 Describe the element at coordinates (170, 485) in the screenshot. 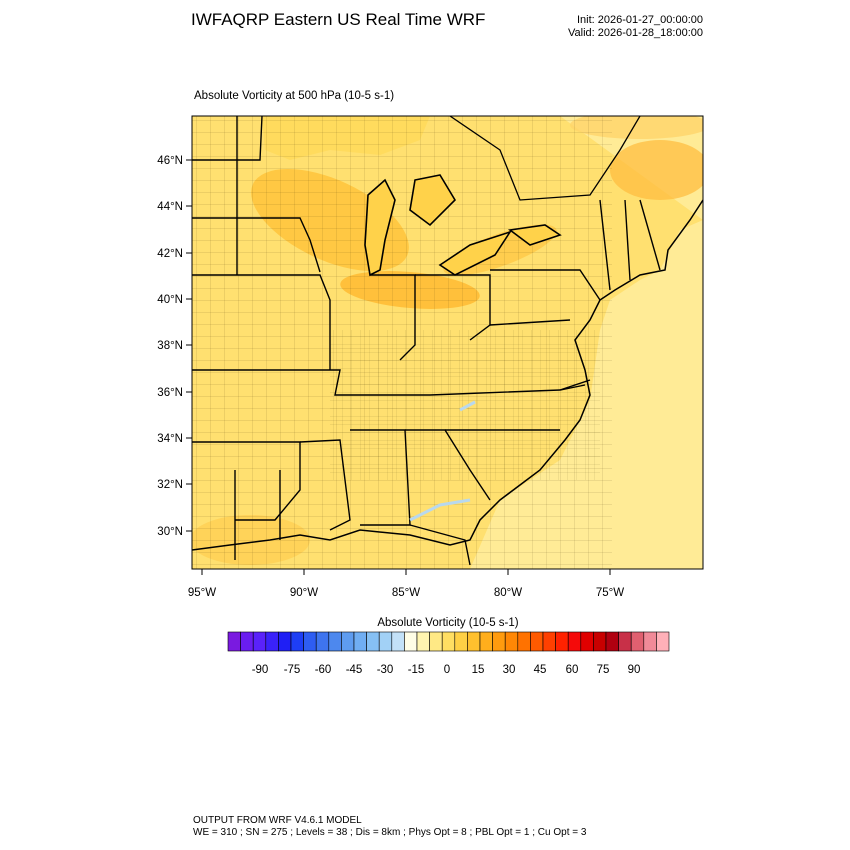

I see `lat-label: 32°N` at that location.